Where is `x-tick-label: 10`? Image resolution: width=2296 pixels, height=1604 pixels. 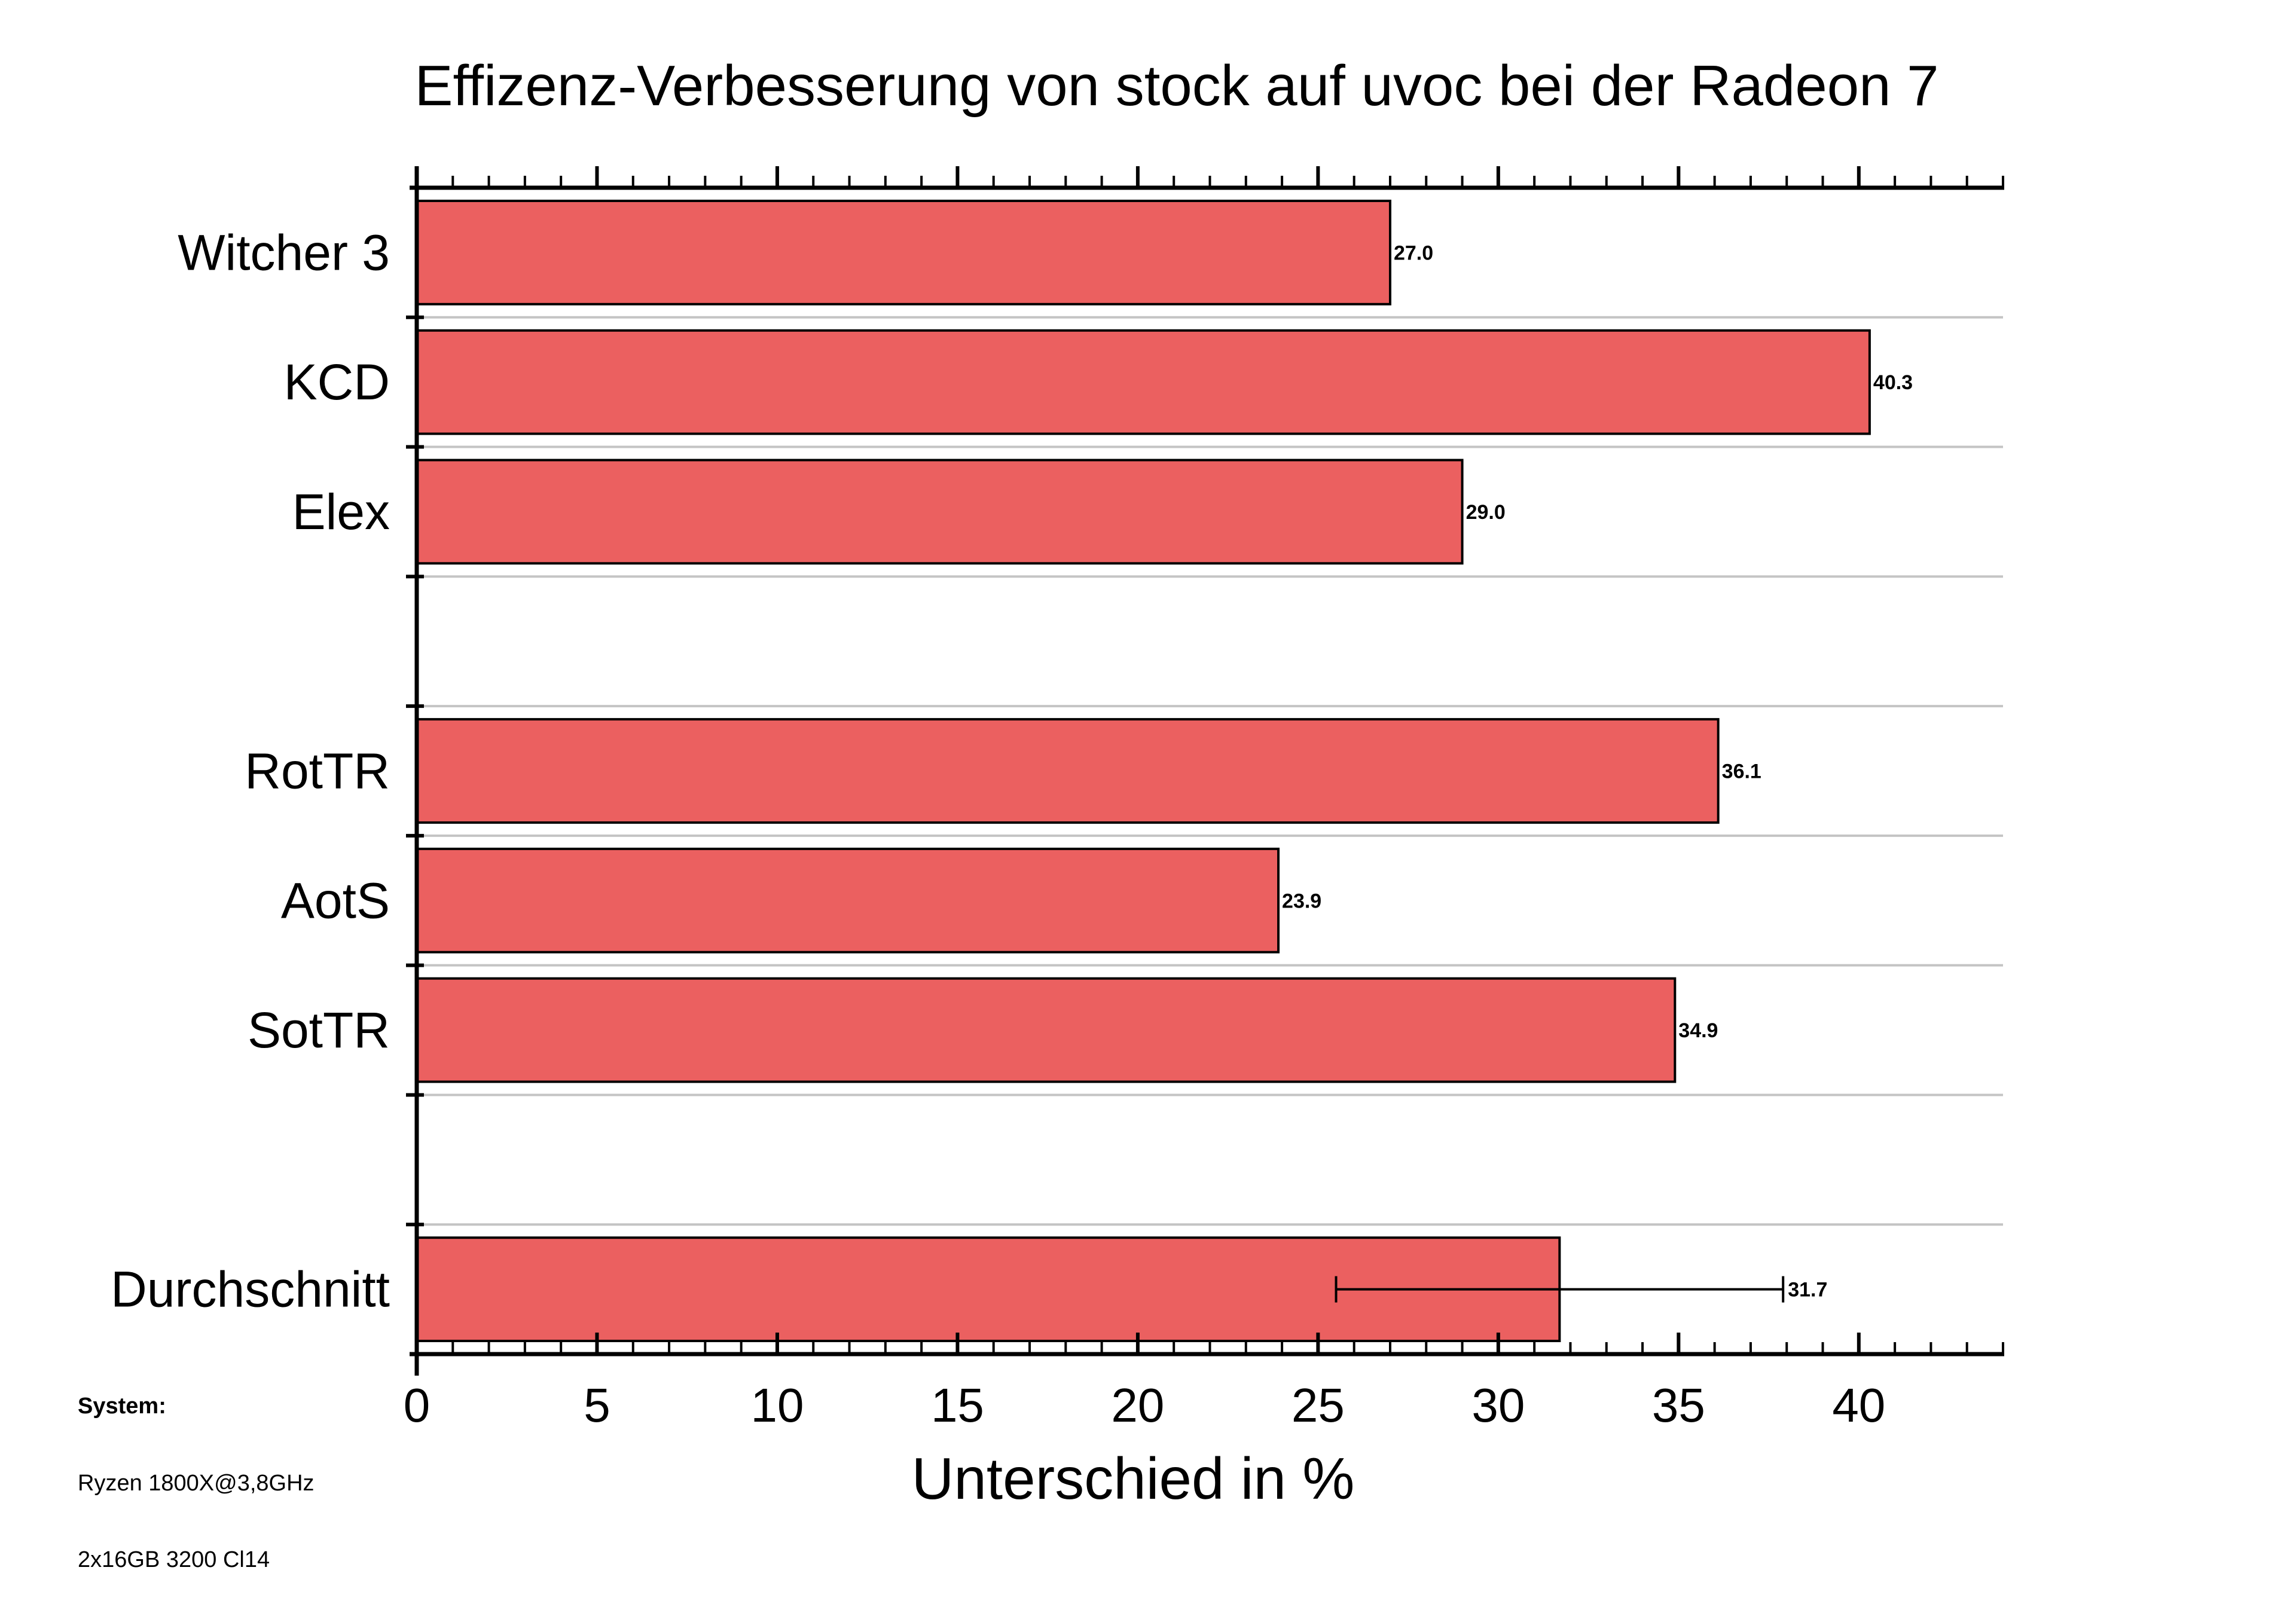
x-tick-label: 10 is located at coordinates (777, 1406).